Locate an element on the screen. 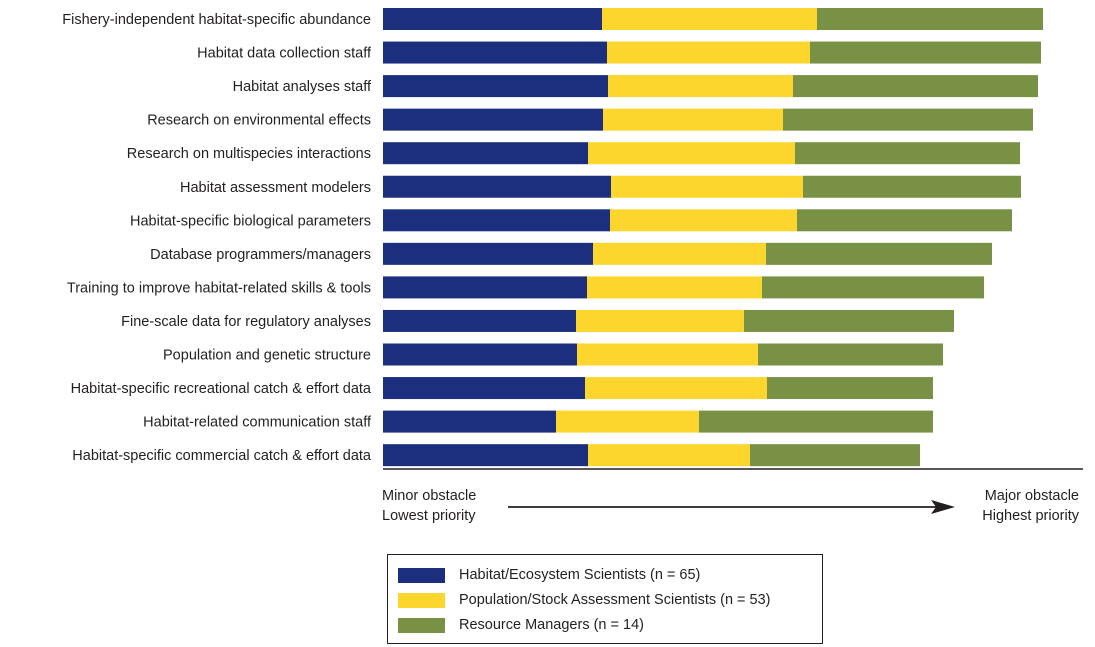 The width and height of the screenshot is (1095, 647). minor-obstacle-label: Minor obstacle Lowest priority is located at coordinates (429, 506).